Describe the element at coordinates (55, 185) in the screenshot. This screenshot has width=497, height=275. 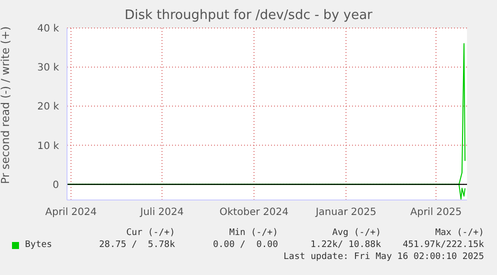
I see `y-tick-label: 0` at that location.